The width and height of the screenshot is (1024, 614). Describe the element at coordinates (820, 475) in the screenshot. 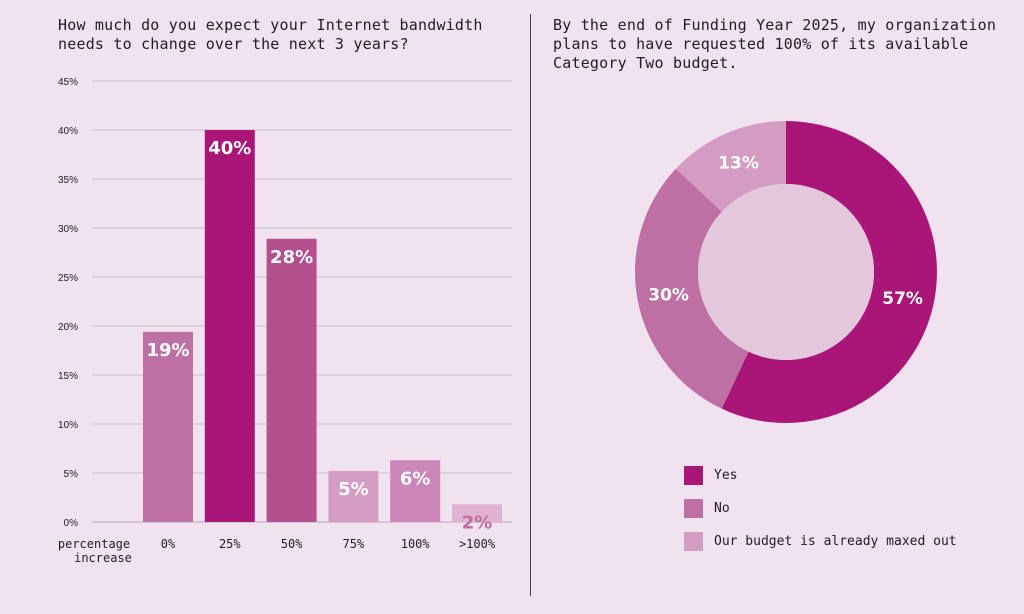

I see `legend-item-yes: Yes` at that location.